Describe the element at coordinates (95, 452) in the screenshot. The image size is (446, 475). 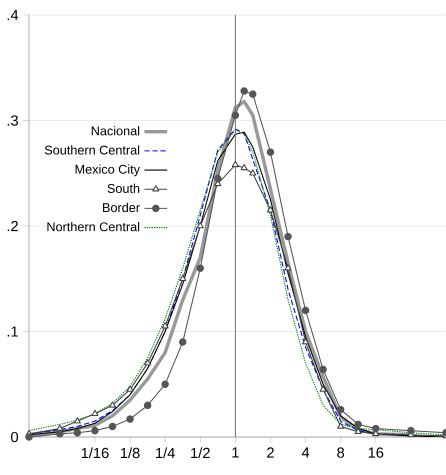
I see `x-tick-label: 1/16` at that location.